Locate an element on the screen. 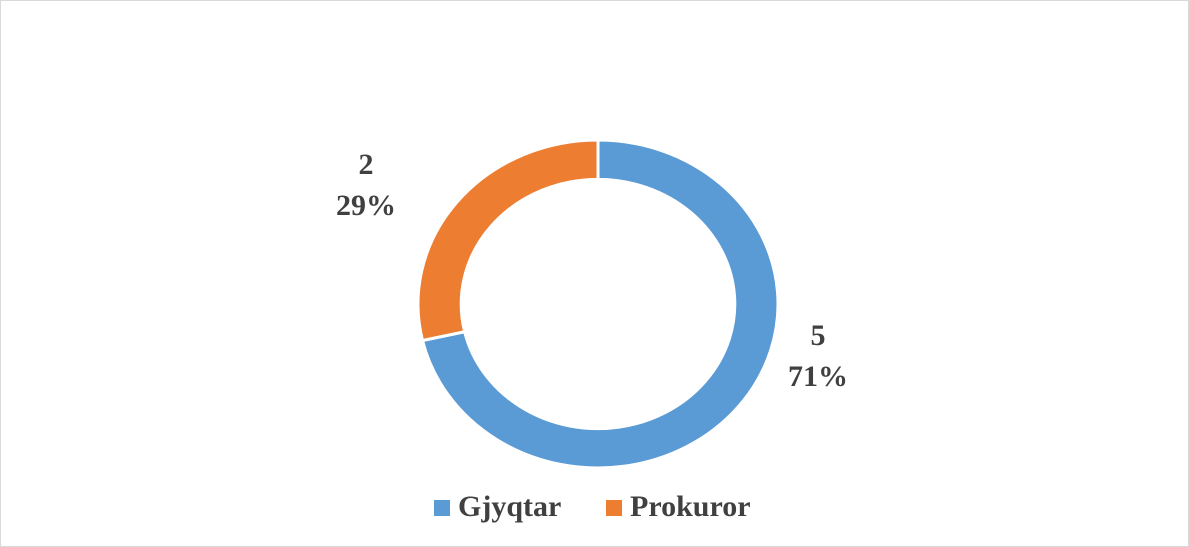 The width and height of the screenshot is (1189, 547). legend-label: Gjyqtar is located at coordinates (509, 506).